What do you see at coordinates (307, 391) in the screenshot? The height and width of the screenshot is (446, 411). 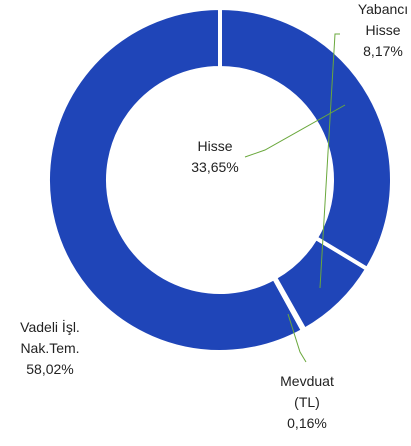 I see `category-label: Mevduat (TL)` at bounding box center [307, 391].